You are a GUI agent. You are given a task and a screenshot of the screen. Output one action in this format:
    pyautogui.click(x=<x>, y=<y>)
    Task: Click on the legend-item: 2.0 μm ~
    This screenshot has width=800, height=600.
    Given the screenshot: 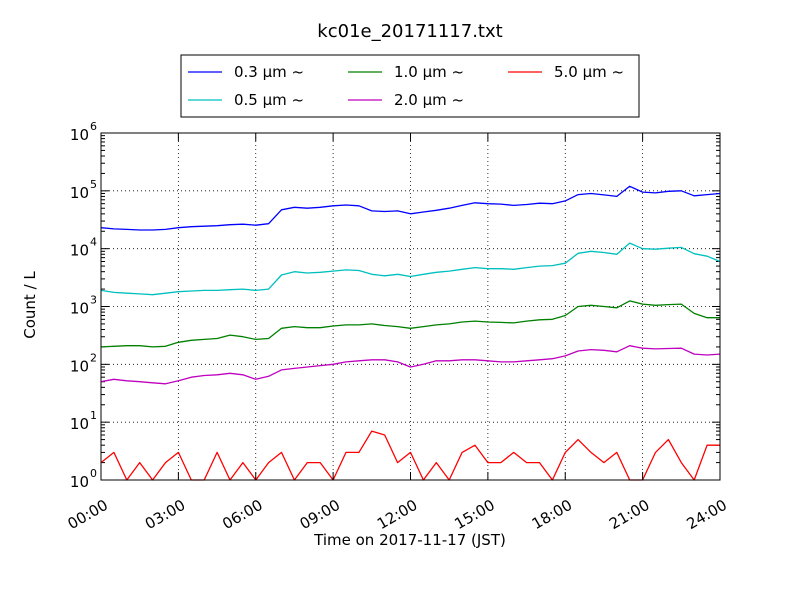 What is the action you would take?
    pyautogui.click(x=406, y=100)
    